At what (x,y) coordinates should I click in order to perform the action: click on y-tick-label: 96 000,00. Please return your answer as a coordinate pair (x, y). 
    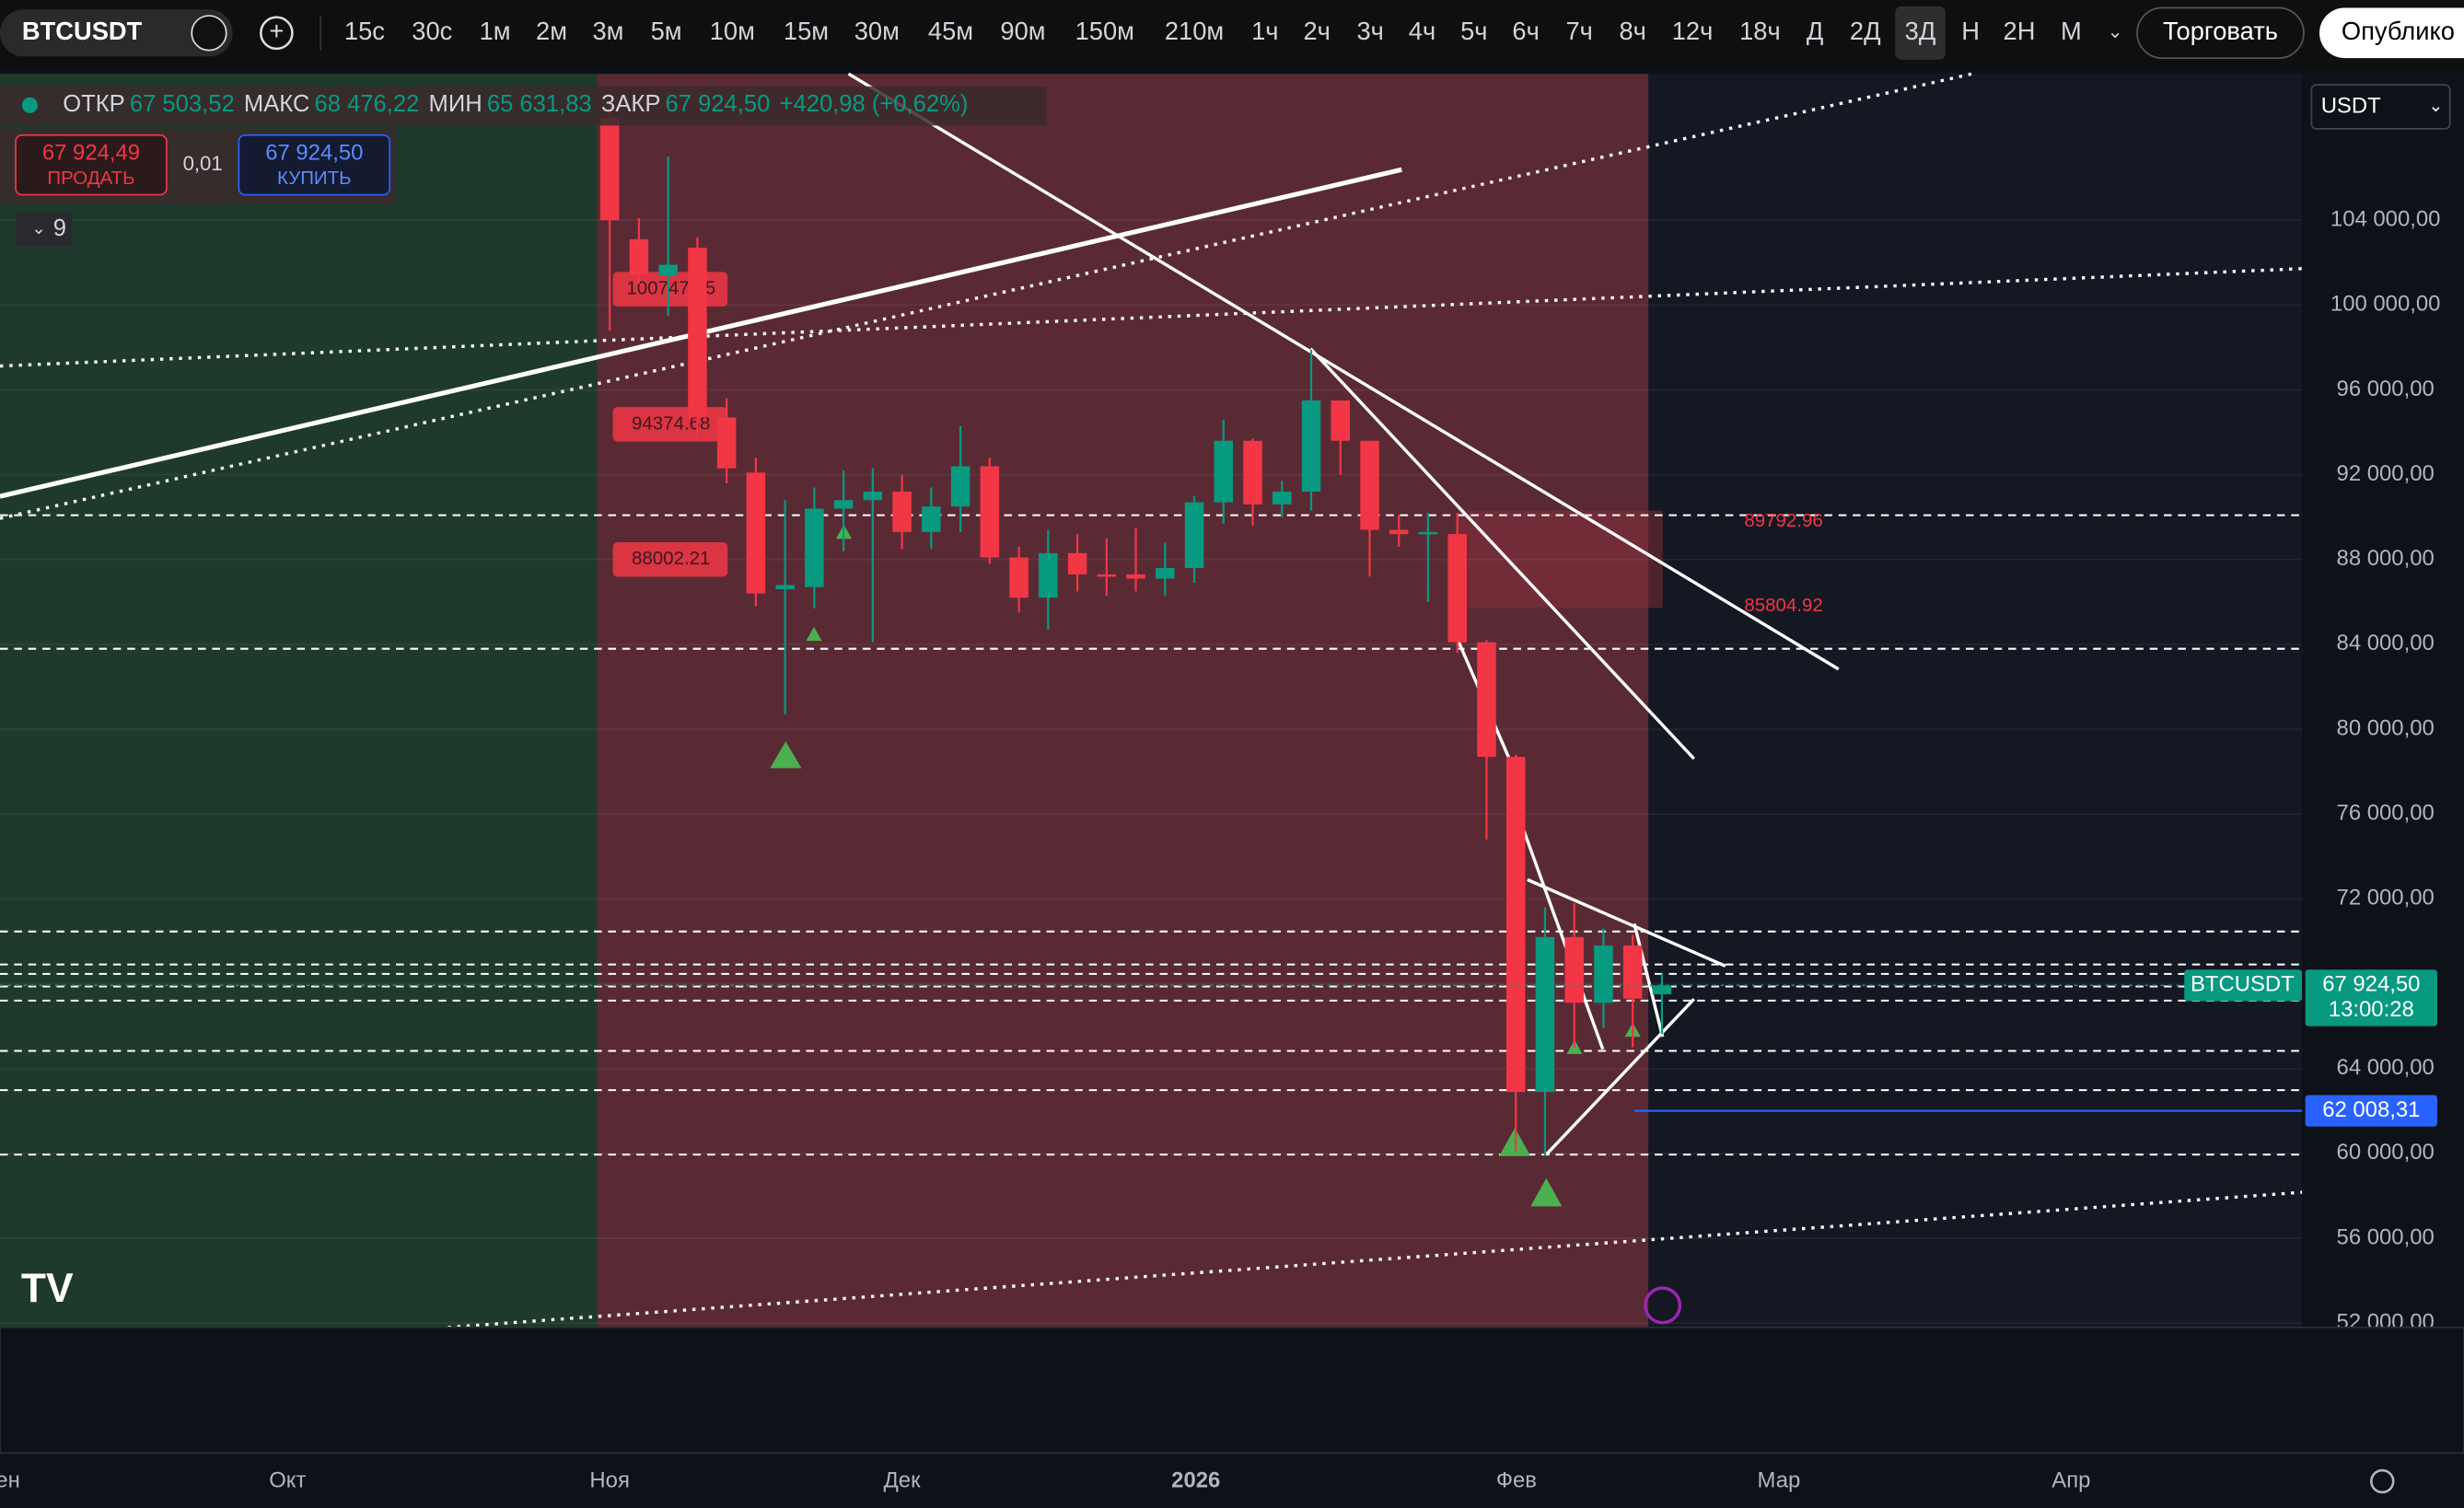
    Looking at the image, I should click on (2386, 389).